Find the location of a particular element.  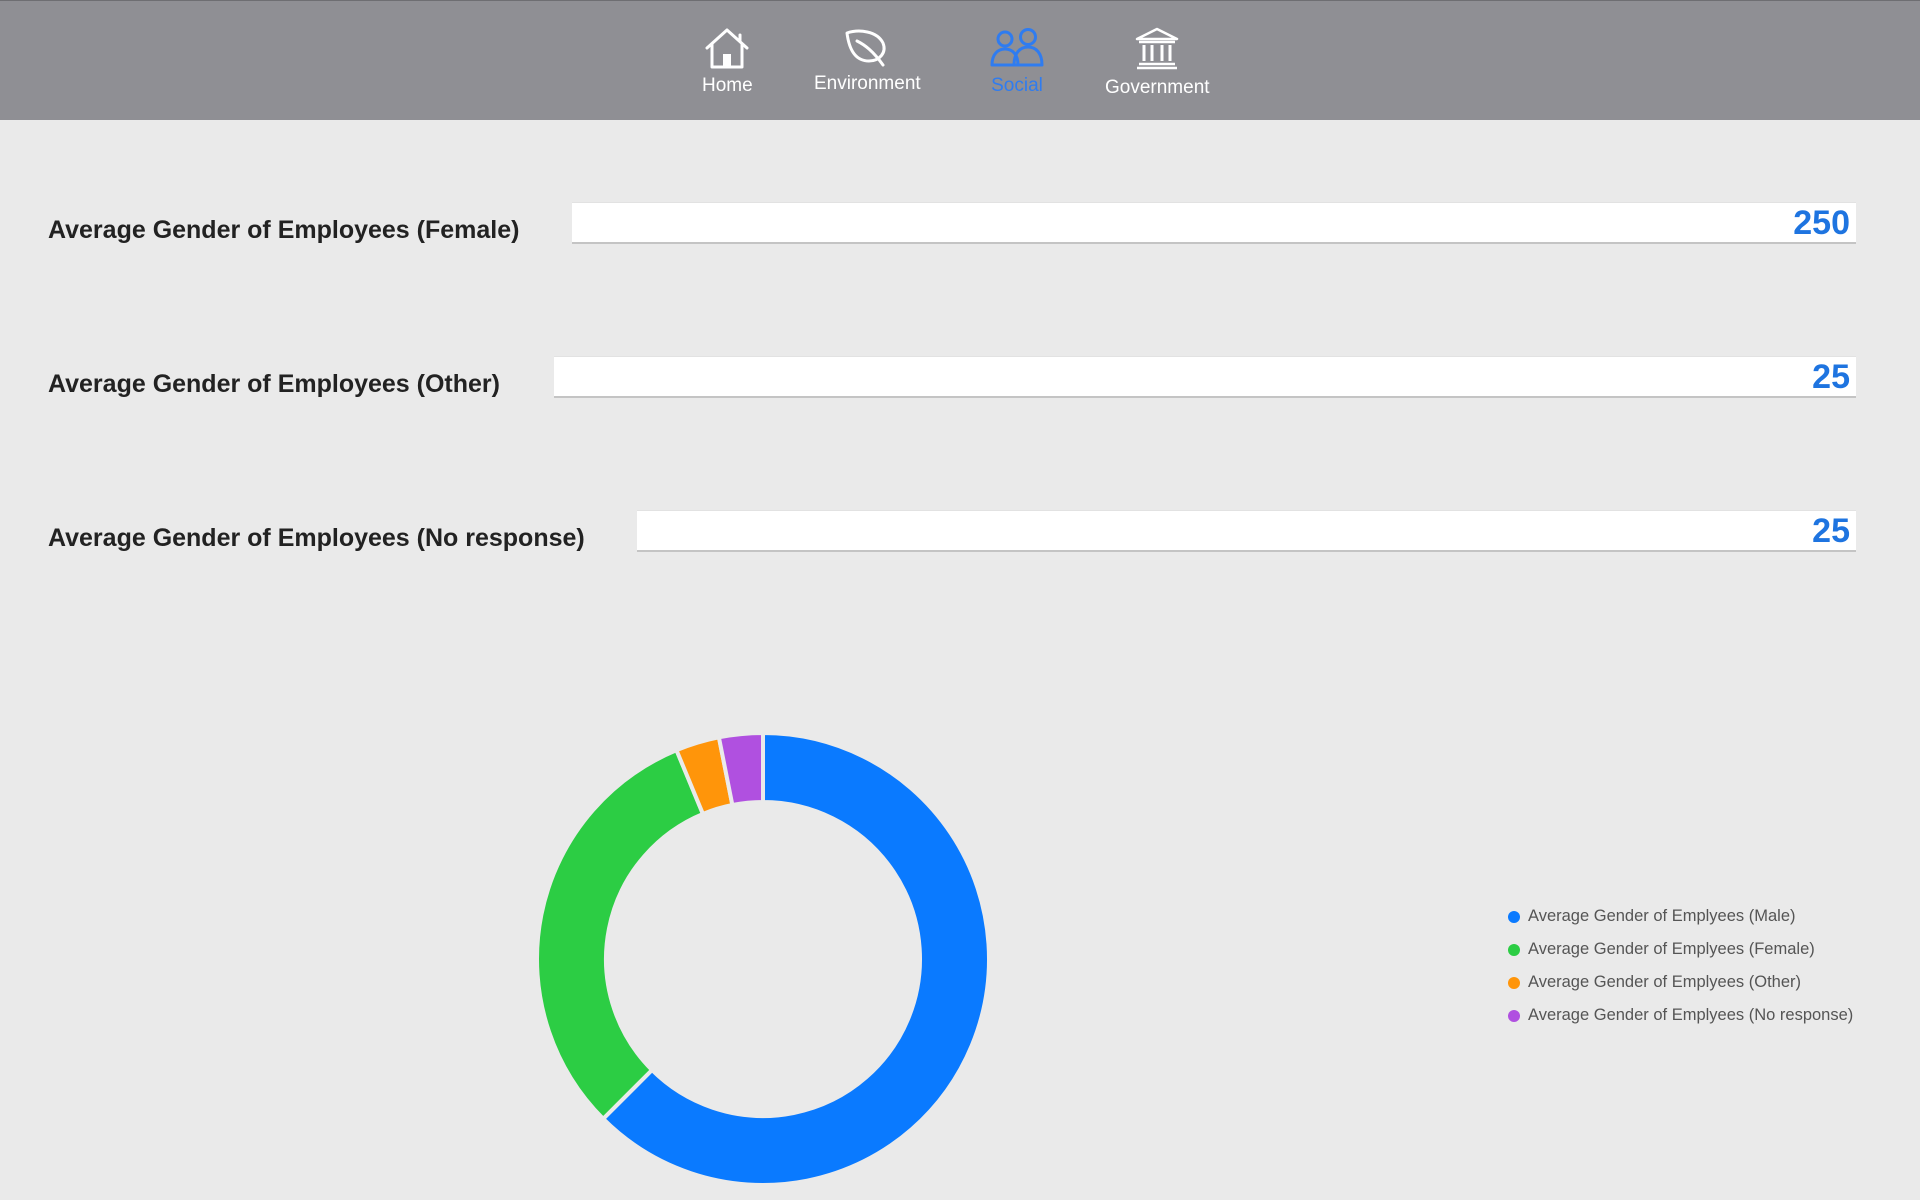

leaf-icon is located at coordinates (867, 47).